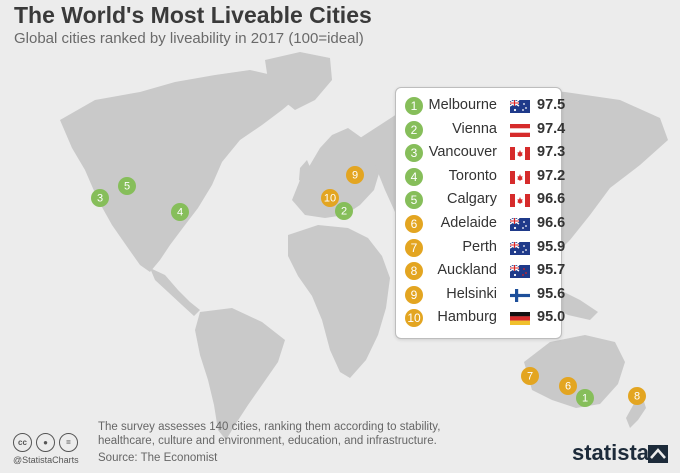 This screenshot has width=680, height=473. I want to click on finland-flag-icon, so click(520, 295).